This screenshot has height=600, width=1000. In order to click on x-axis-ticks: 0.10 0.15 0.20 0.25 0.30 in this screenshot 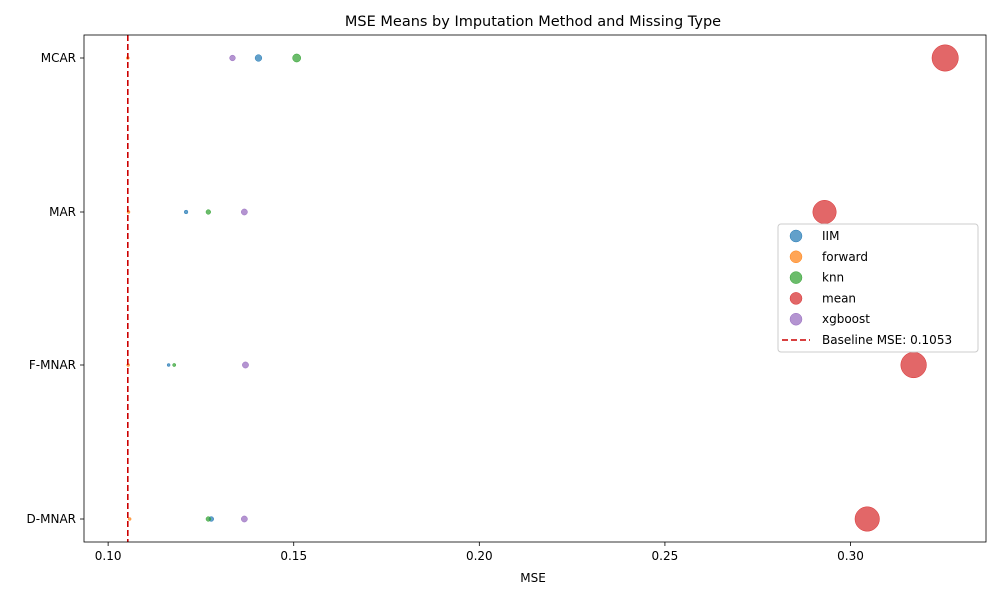, I will do `click(479, 552)`.